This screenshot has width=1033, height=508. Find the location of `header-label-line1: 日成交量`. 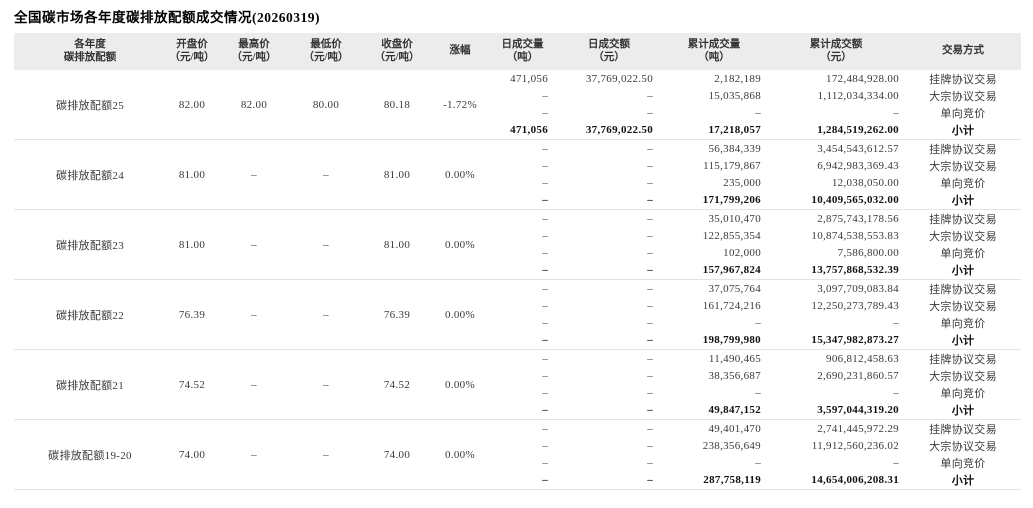

header-label-line1: 日成交量 is located at coordinates (522, 44).